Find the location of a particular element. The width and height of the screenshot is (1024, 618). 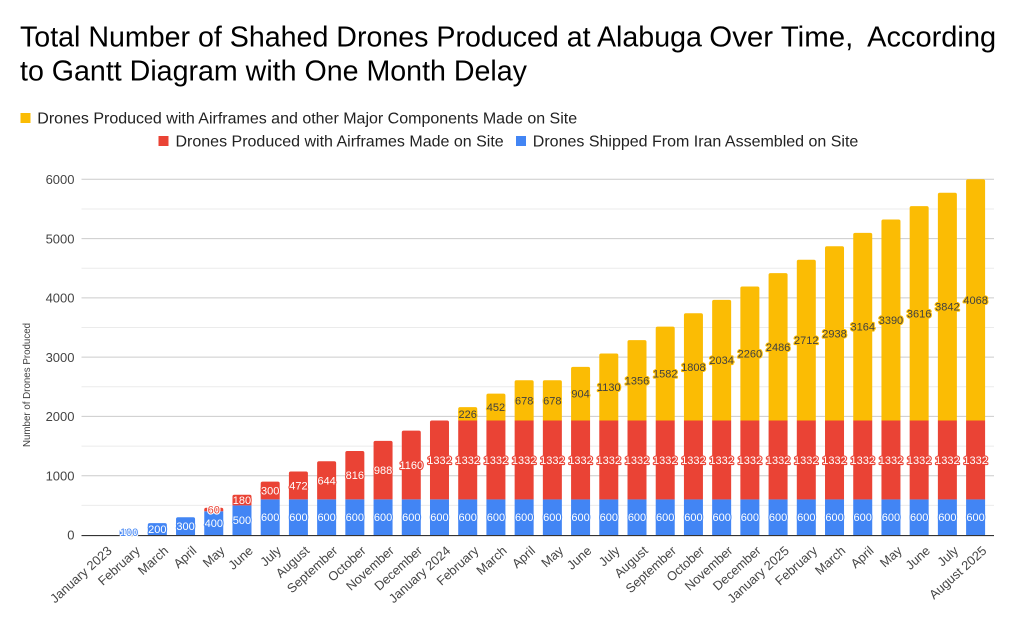

svg-text: 226 is located at coordinates (468, 415).